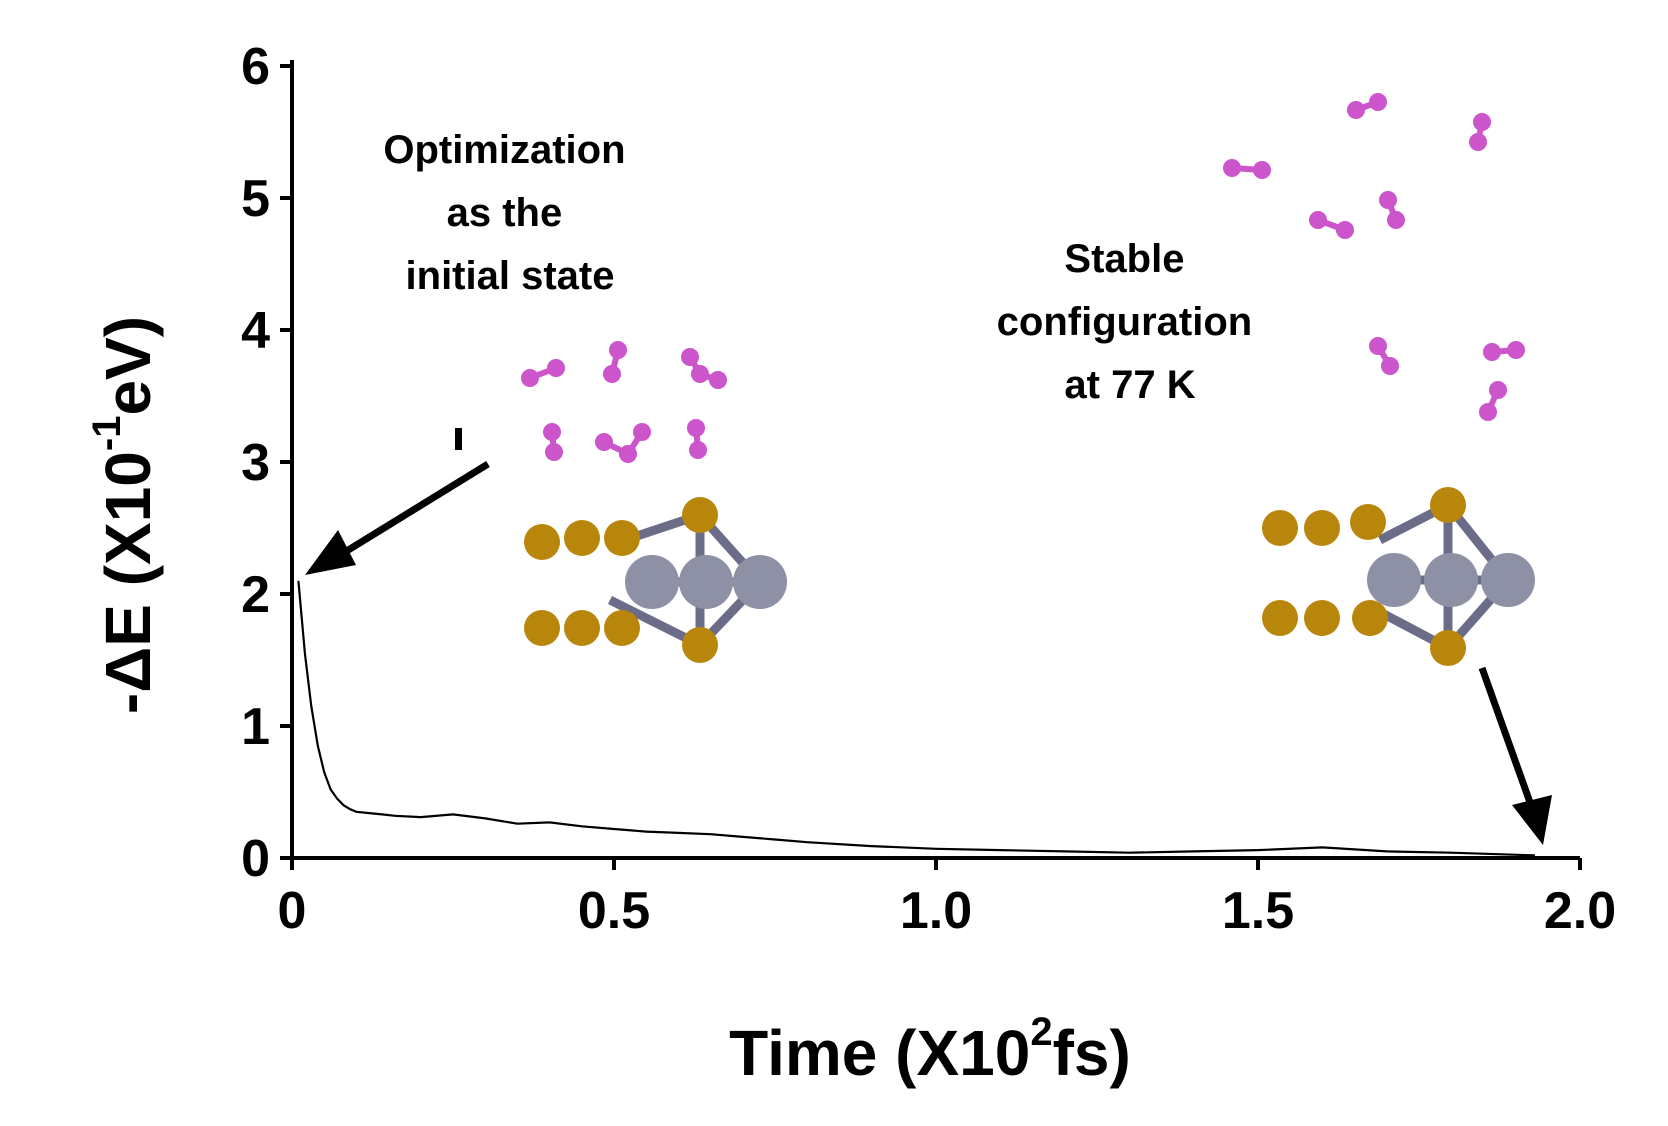  What do you see at coordinates (1374, 257) in the screenshot?
I see `molecules-stable` at bounding box center [1374, 257].